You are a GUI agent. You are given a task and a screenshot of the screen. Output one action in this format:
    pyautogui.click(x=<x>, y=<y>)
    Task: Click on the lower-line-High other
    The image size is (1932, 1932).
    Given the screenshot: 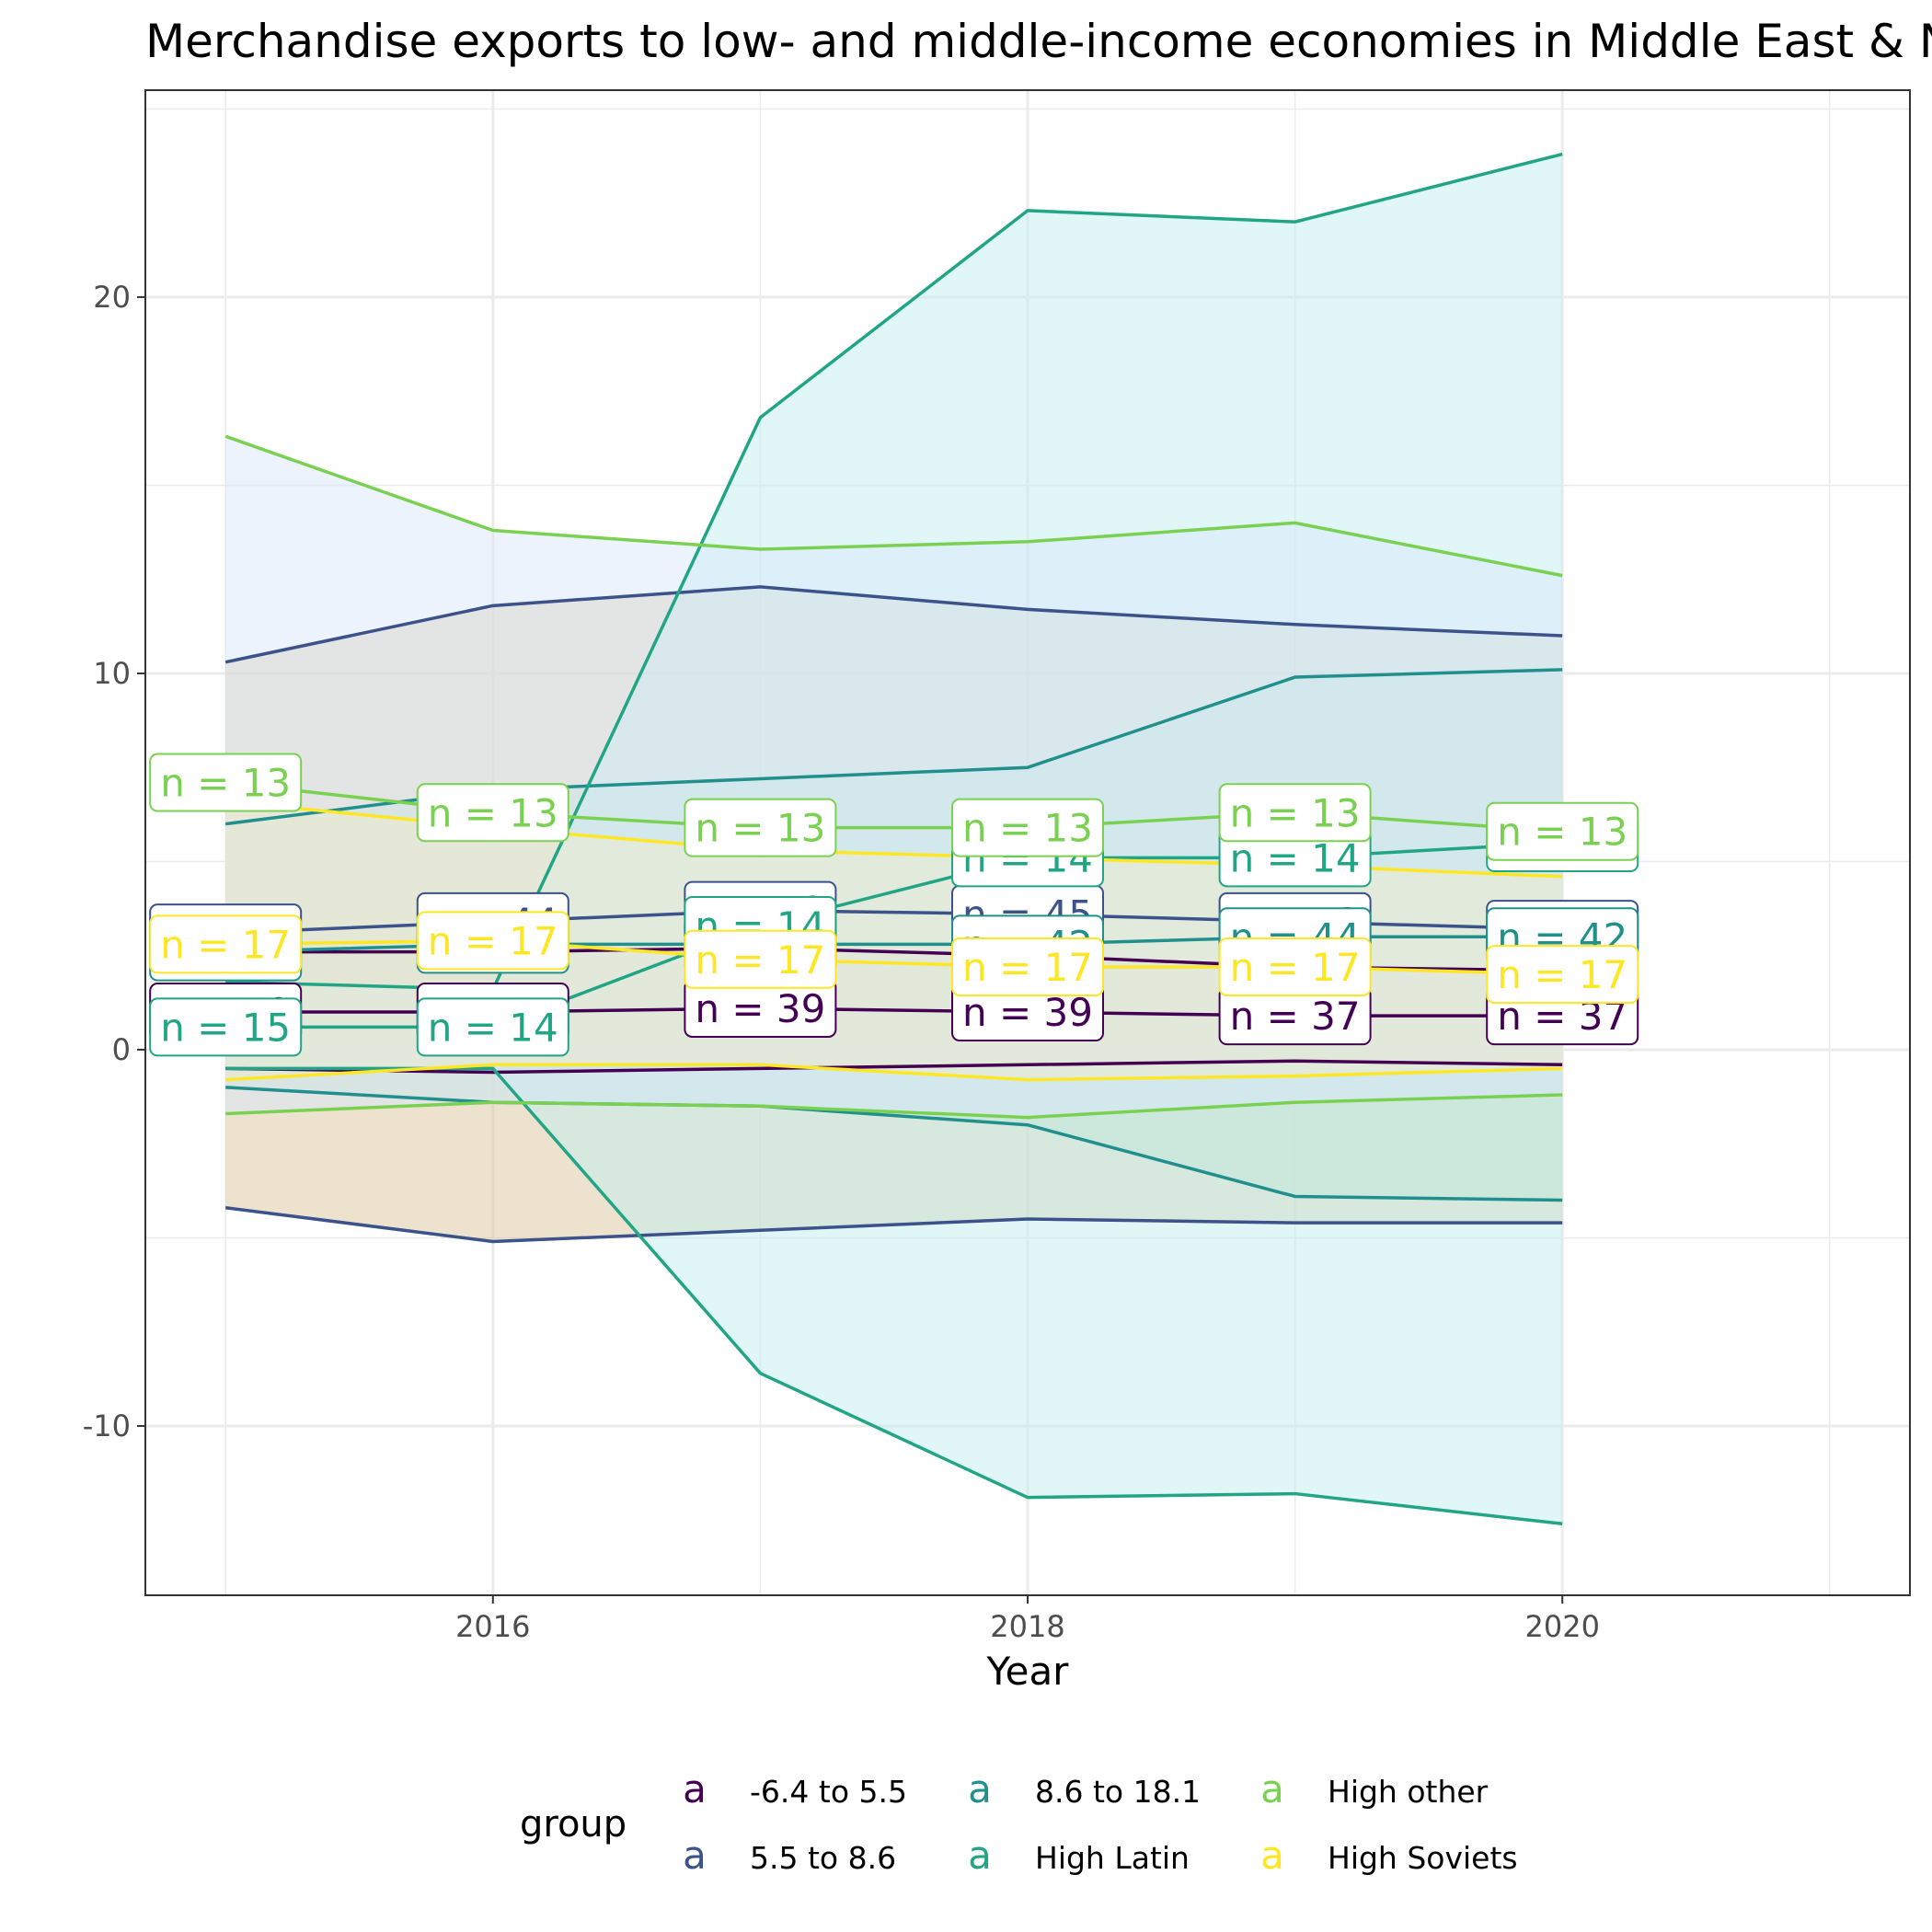 What is the action you would take?
    pyautogui.click(x=894, y=1106)
    